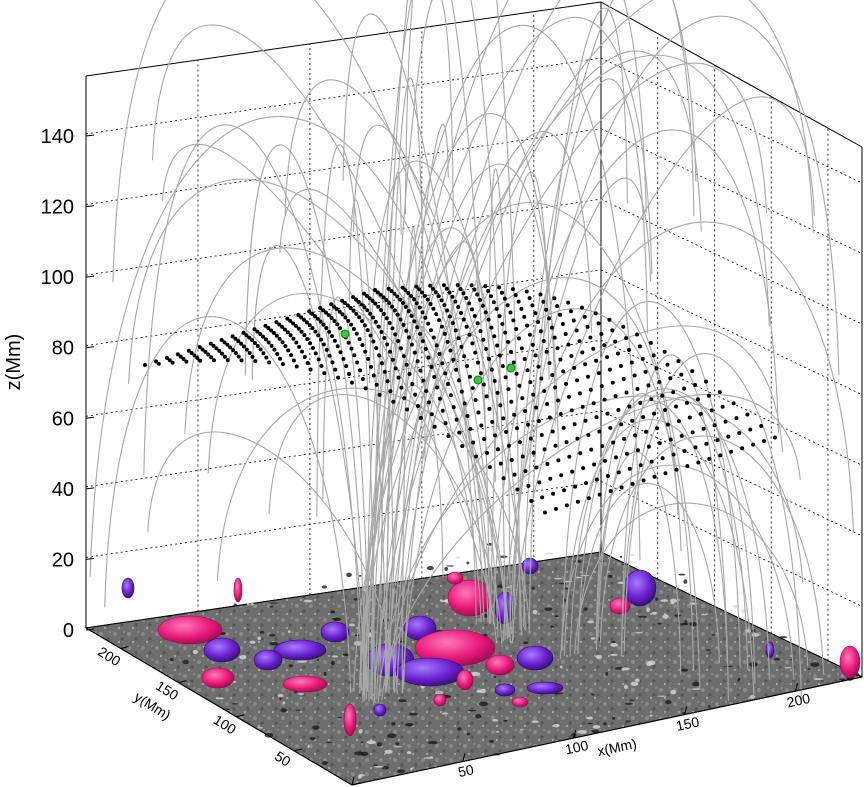 The width and height of the screenshot is (864, 787). Describe the element at coordinates (57, 137) in the screenshot. I see `z-tick-label: 140` at that location.